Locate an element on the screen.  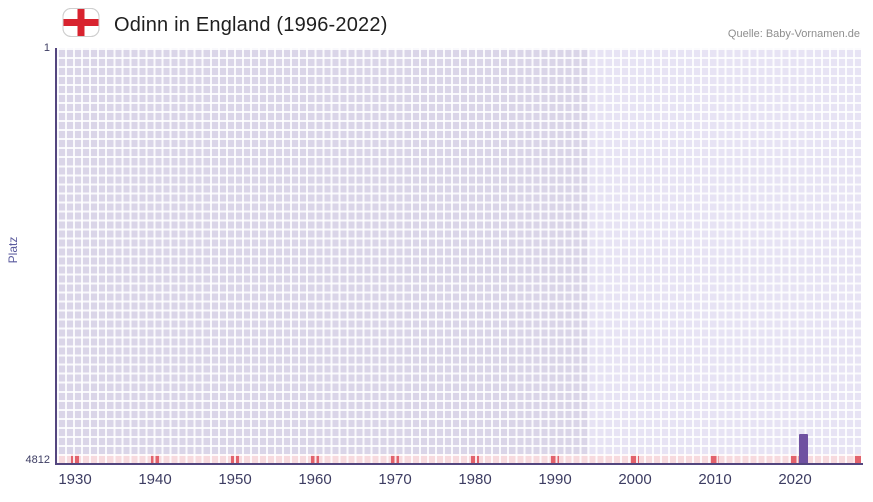
y-axis-line is located at coordinates (56, 256).